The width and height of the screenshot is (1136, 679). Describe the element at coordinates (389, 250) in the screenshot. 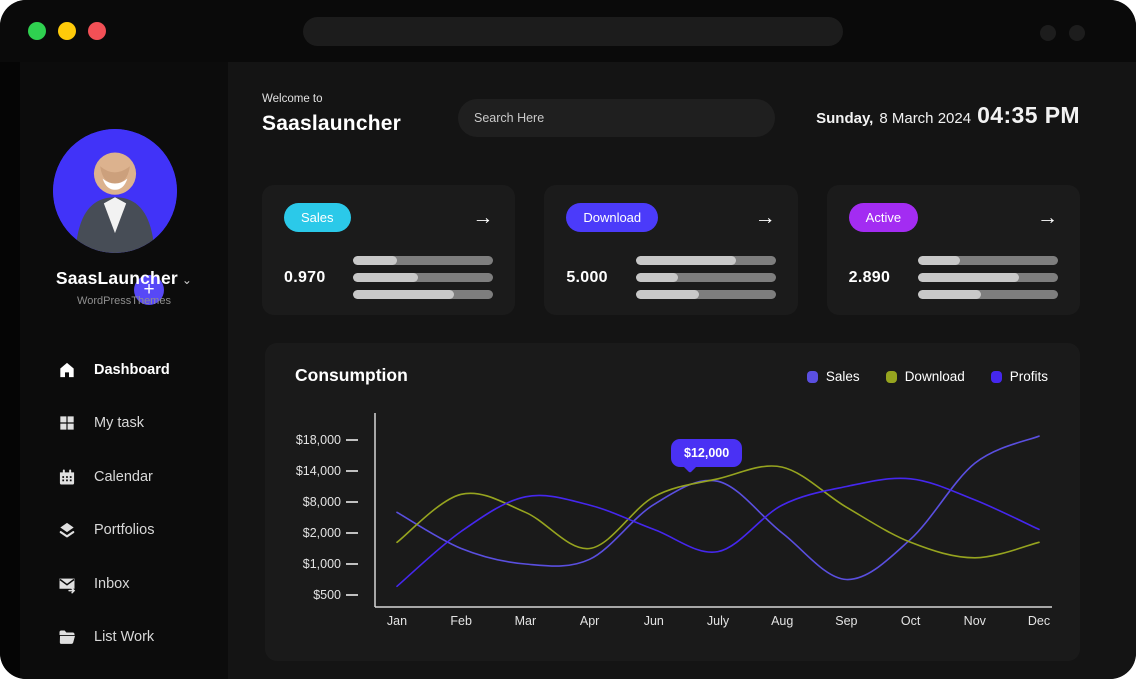

I see `stat-card-sales: Sales → 0.970` at that location.